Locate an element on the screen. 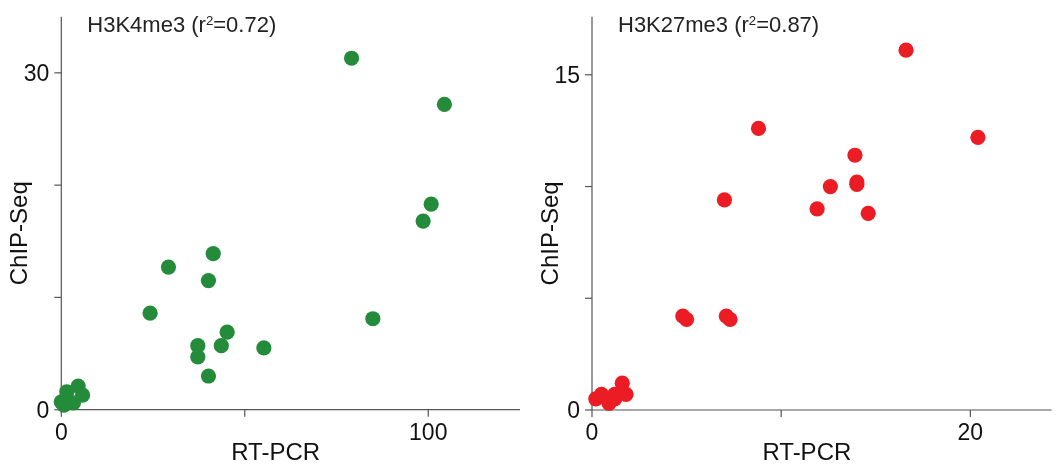 This screenshot has width=1059, height=468. y-tick-label: 15 is located at coordinates (567, 74).